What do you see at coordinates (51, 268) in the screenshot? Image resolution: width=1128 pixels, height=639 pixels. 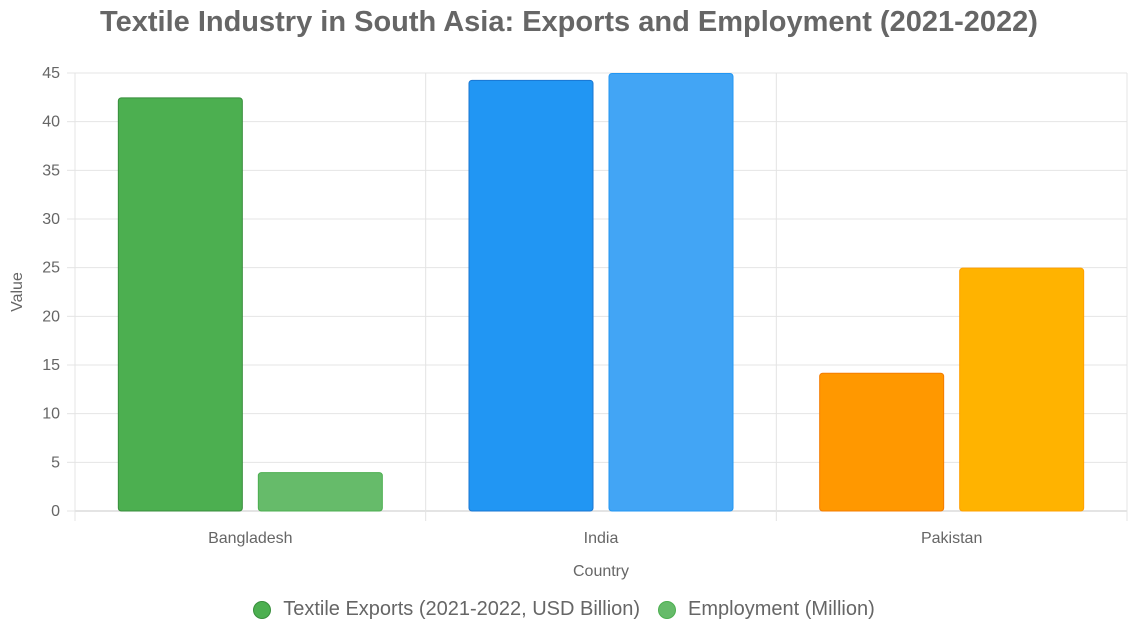 I see `y-tick-label: 25` at bounding box center [51, 268].